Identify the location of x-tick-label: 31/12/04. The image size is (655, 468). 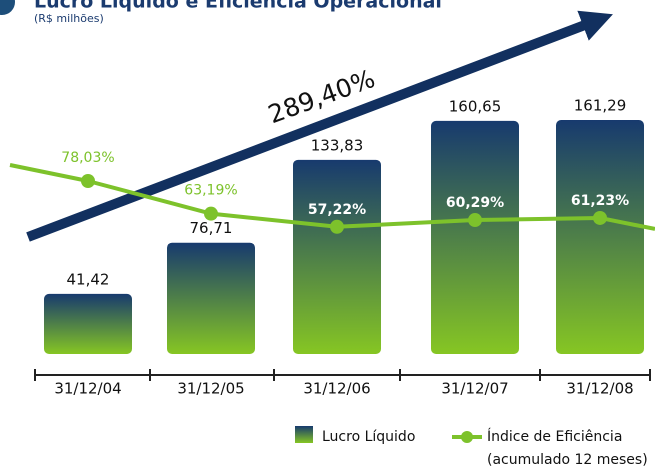
(87, 389).